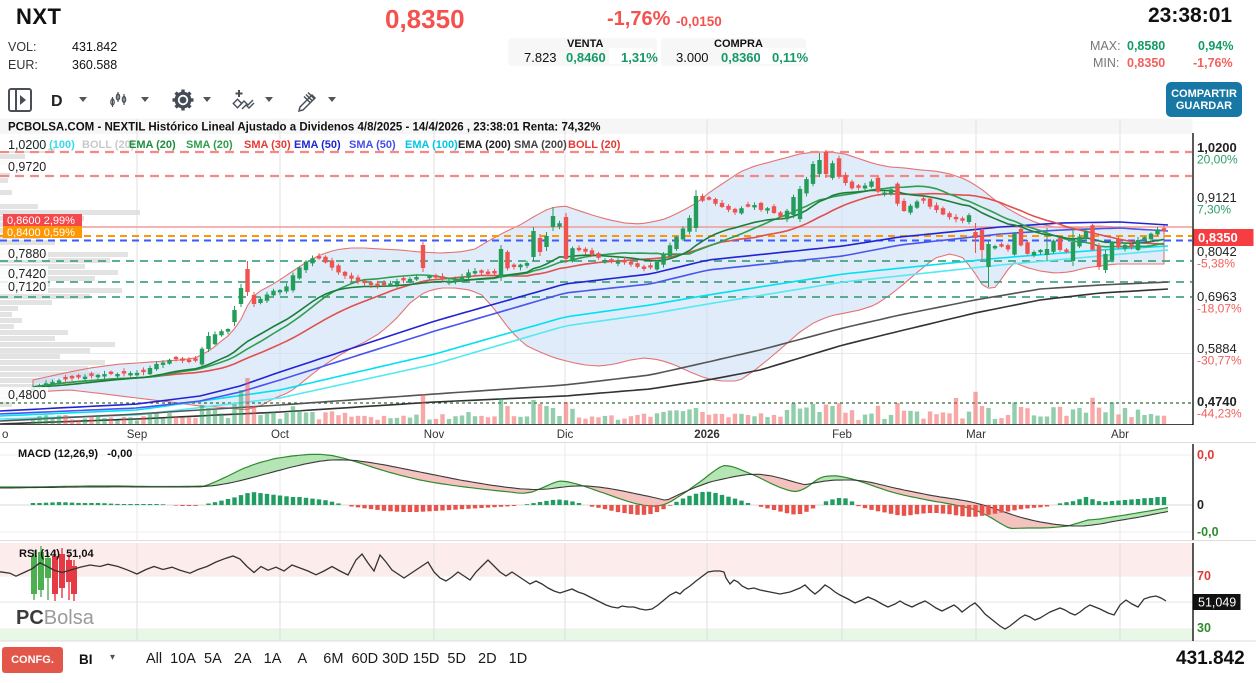 This screenshot has height=683, width=1256. I want to click on svg-text: EMA (20), so click(152, 145).